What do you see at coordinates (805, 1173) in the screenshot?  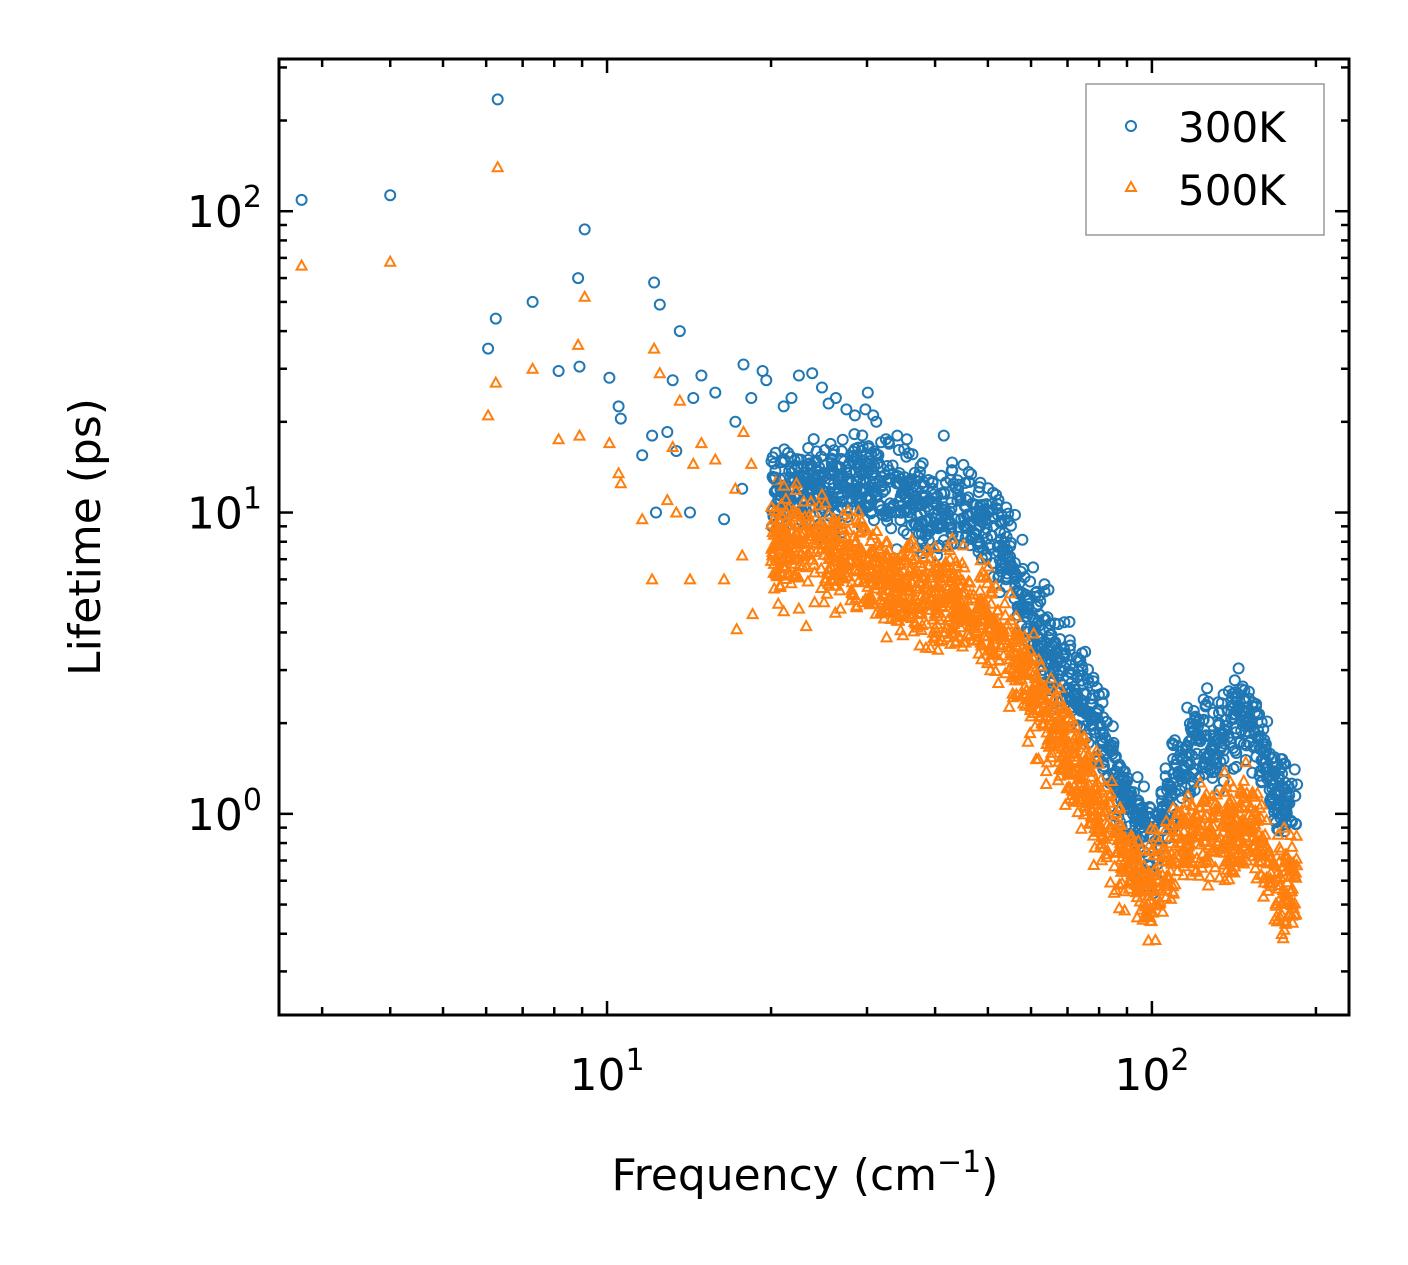 I see `x-axis-label: Frequency (cm−1)` at bounding box center [805, 1173].